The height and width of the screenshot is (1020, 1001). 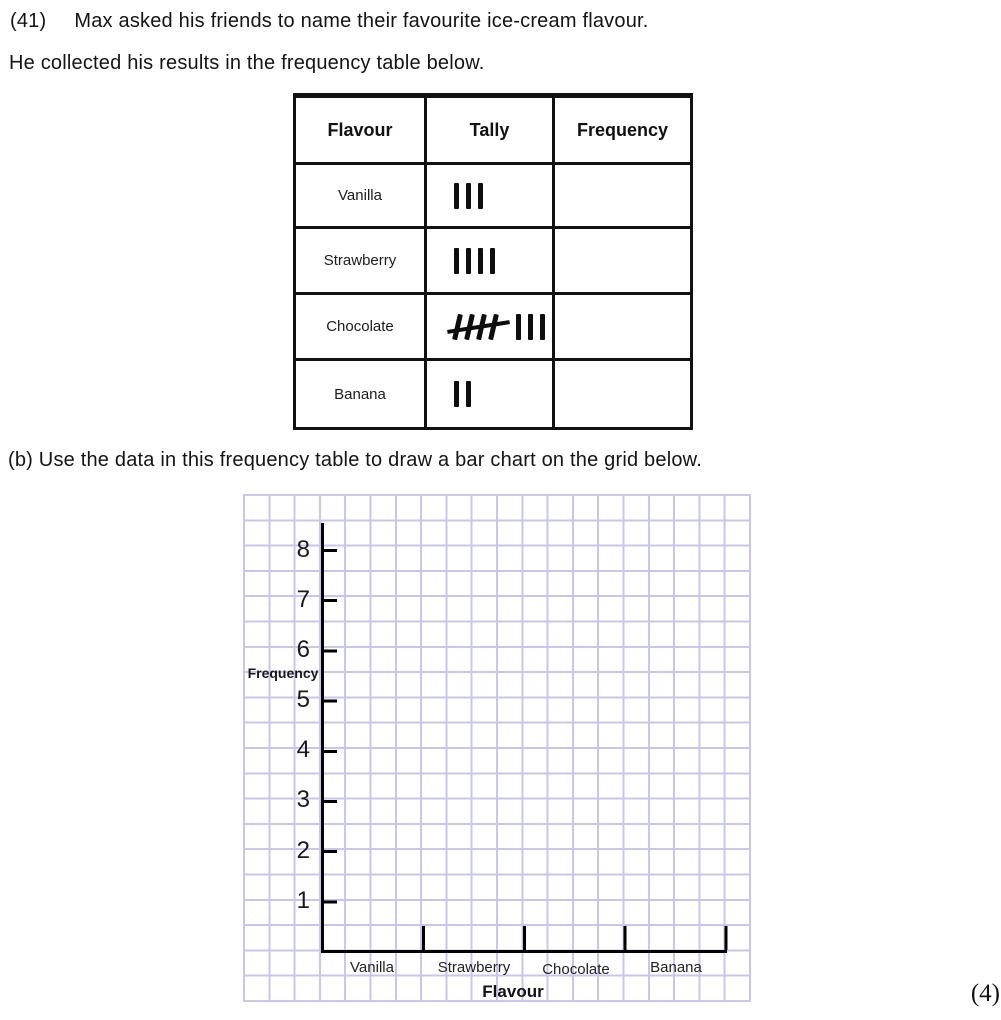 What do you see at coordinates (478, 326) in the screenshot?
I see `tally-five-gate` at bounding box center [478, 326].